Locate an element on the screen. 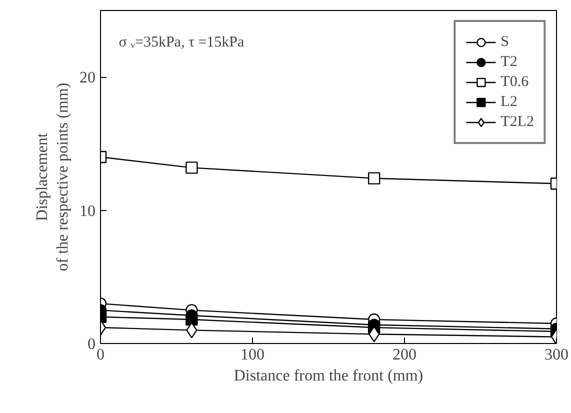  legend-label: T0.6 is located at coordinates (514, 82).